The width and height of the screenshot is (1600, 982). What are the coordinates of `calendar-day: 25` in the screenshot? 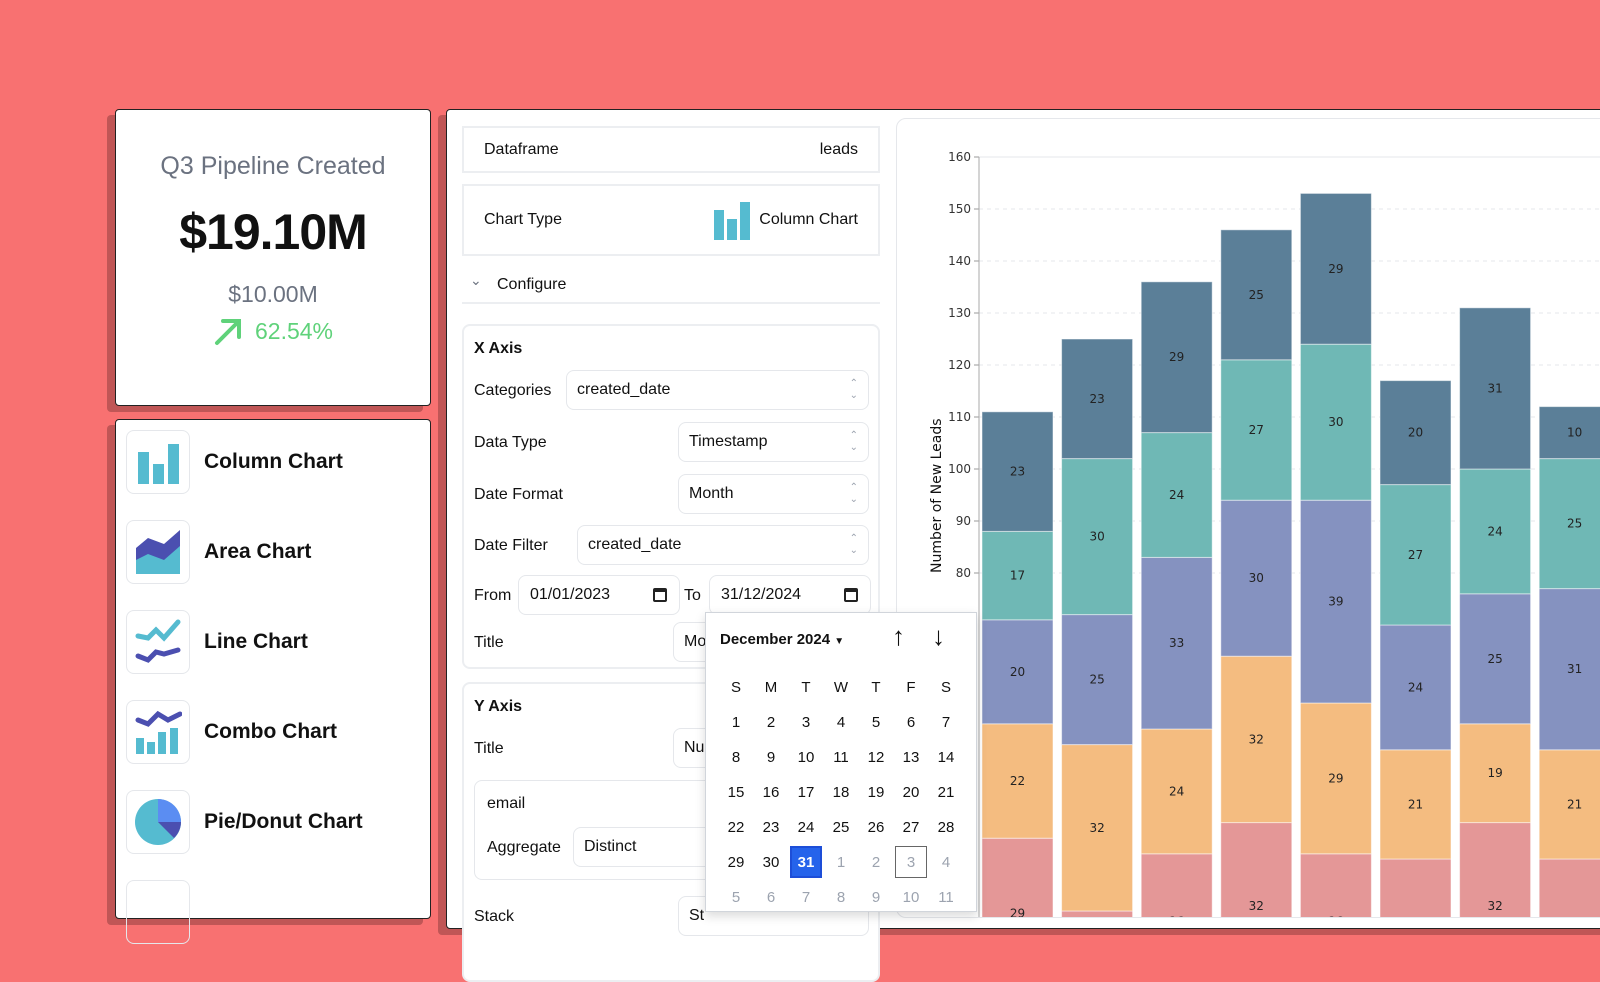 It's located at (841, 827).